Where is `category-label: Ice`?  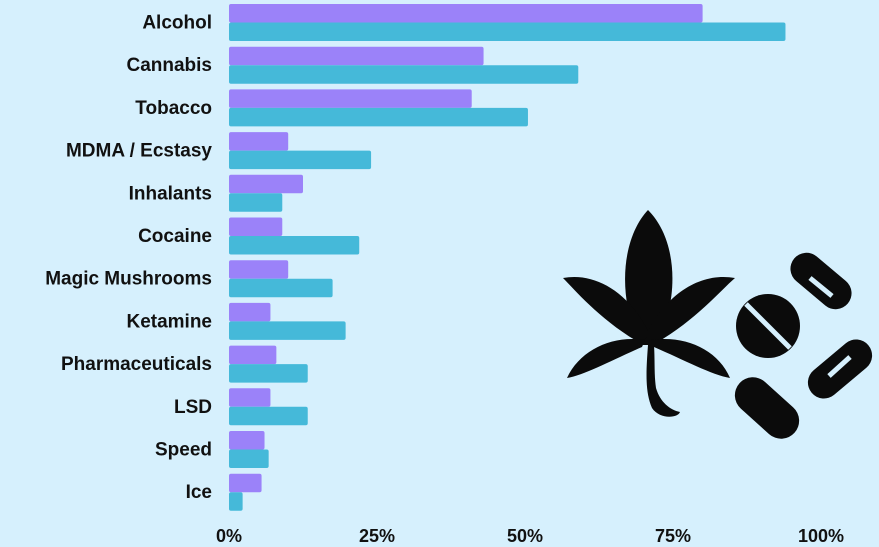
category-label: Ice is located at coordinates (199, 492).